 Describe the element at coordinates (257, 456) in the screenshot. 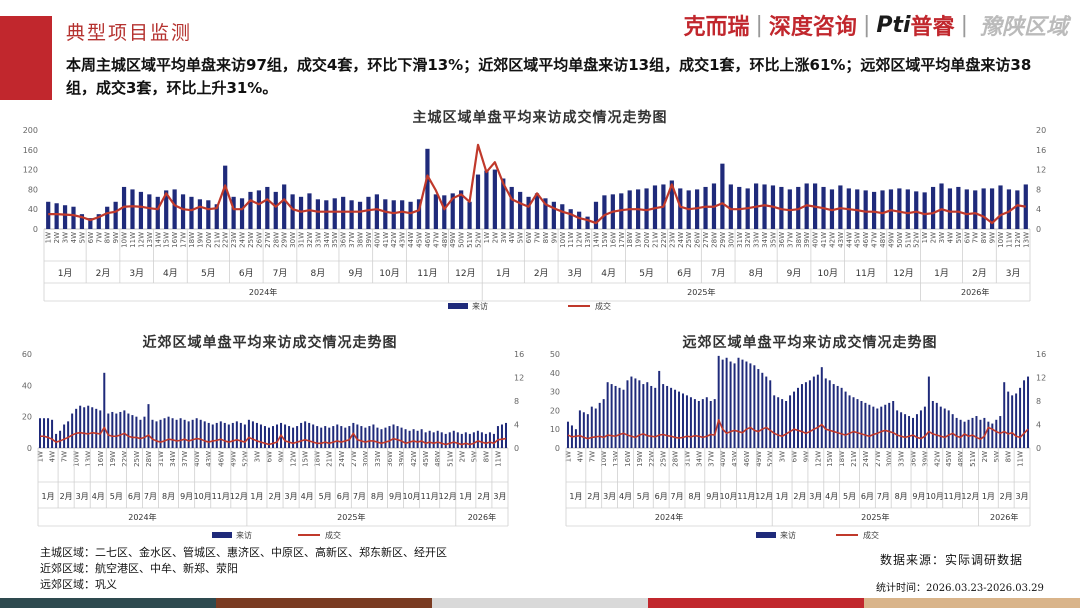

I see `week-tick-label: 3W` at that location.